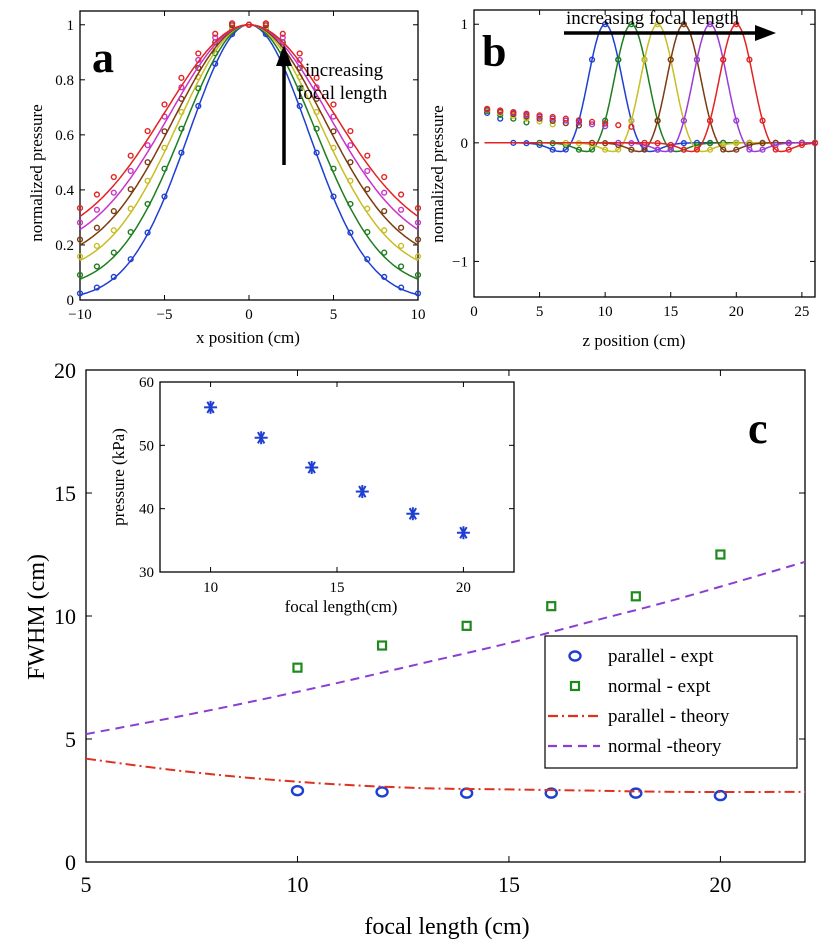 The height and width of the screenshot is (947, 830). Describe the element at coordinates (342, 93) in the screenshot. I see `panel-a-annotation-line2: focal length` at that location.